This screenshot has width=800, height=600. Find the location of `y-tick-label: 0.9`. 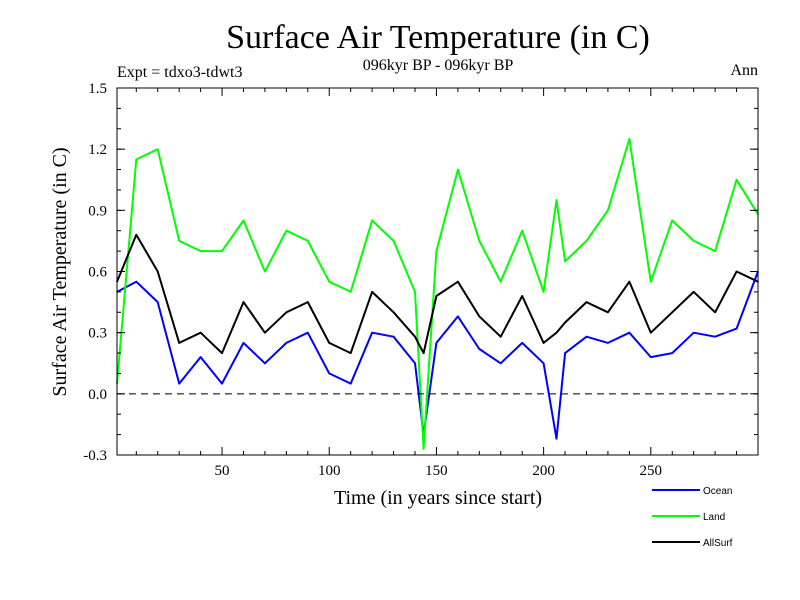

y-tick-label: 0.9 is located at coordinates (97, 211).